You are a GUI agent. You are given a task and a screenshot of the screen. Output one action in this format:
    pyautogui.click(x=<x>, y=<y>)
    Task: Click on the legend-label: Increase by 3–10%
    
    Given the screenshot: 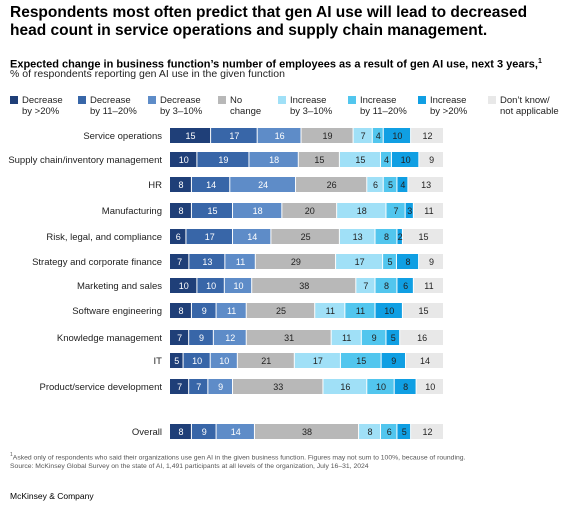 What is the action you would take?
    pyautogui.click(x=311, y=106)
    